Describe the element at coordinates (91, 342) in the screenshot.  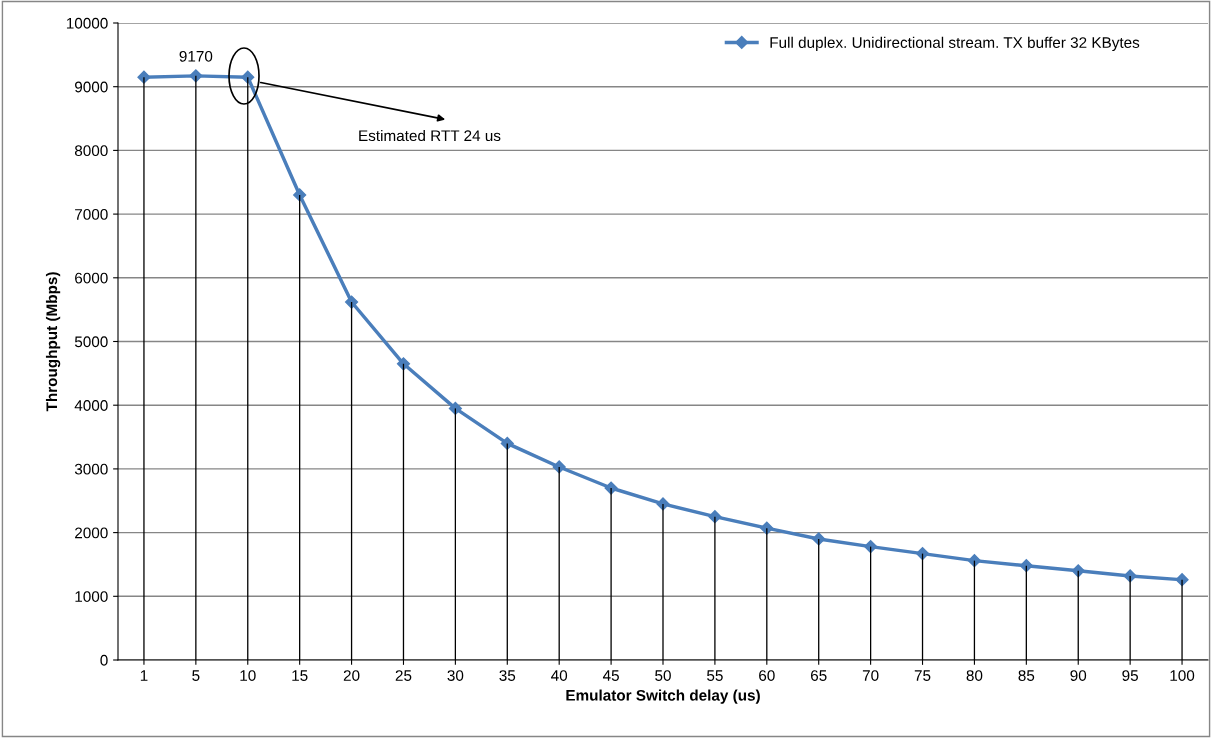
I see `y-tick-label: 5000` at that location.